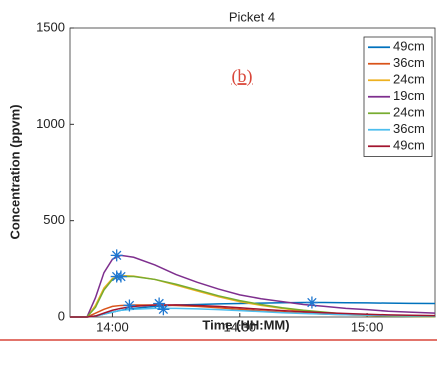 The image size is (437, 373). Describe the element at coordinates (367, 326) in the screenshot. I see `x-tick-label: 15:00` at that location.